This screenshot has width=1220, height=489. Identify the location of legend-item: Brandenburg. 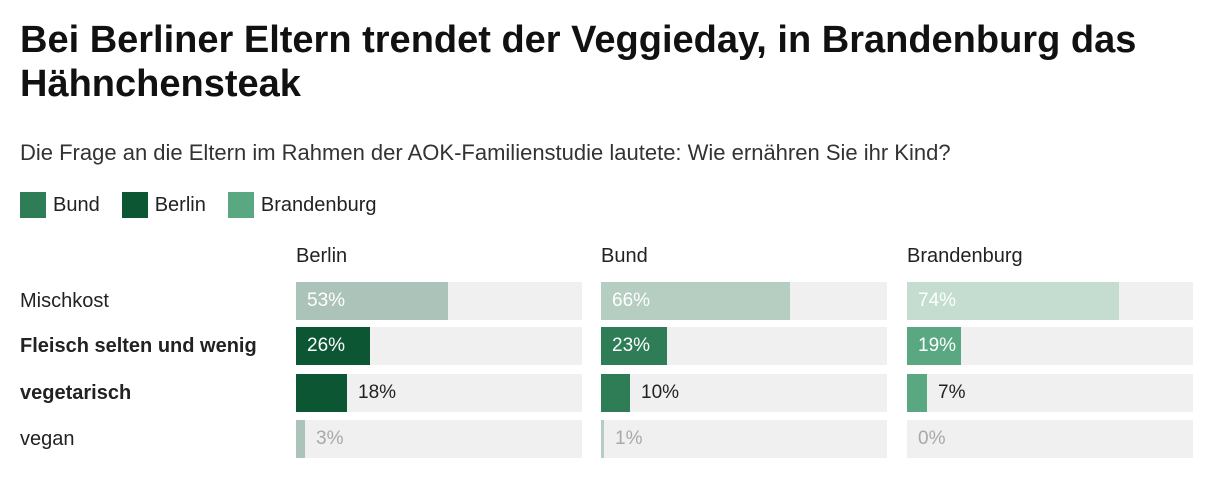
(302, 205).